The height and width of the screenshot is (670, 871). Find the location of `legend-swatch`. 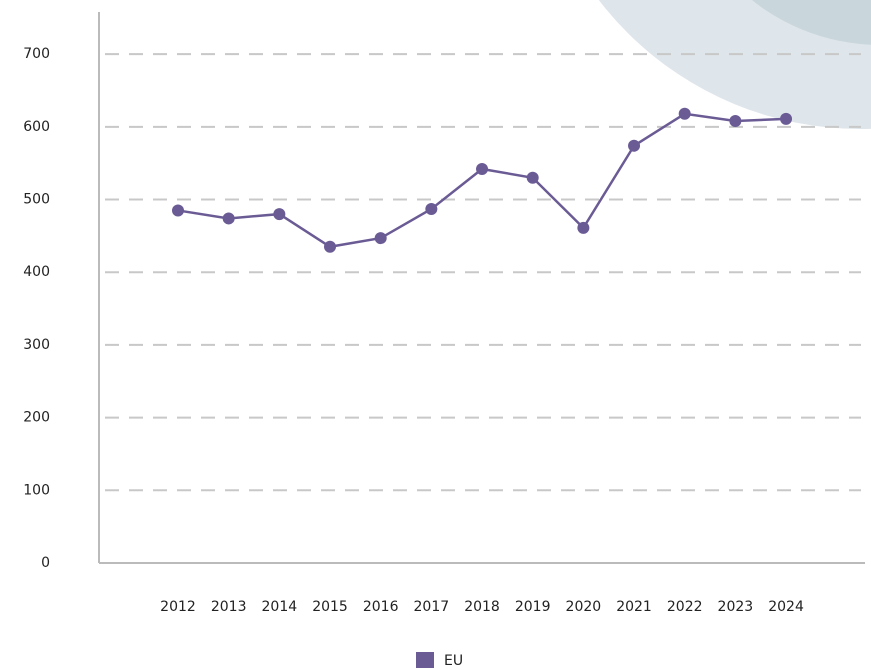

legend-swatch is located at coordinates (425, 660).